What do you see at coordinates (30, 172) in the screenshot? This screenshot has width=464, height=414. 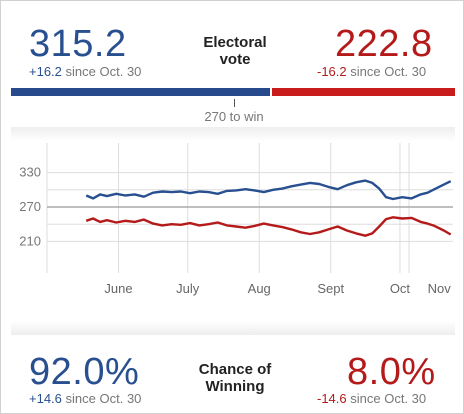 I see `y-tick-label: 330` at bounding box center [30, 172].